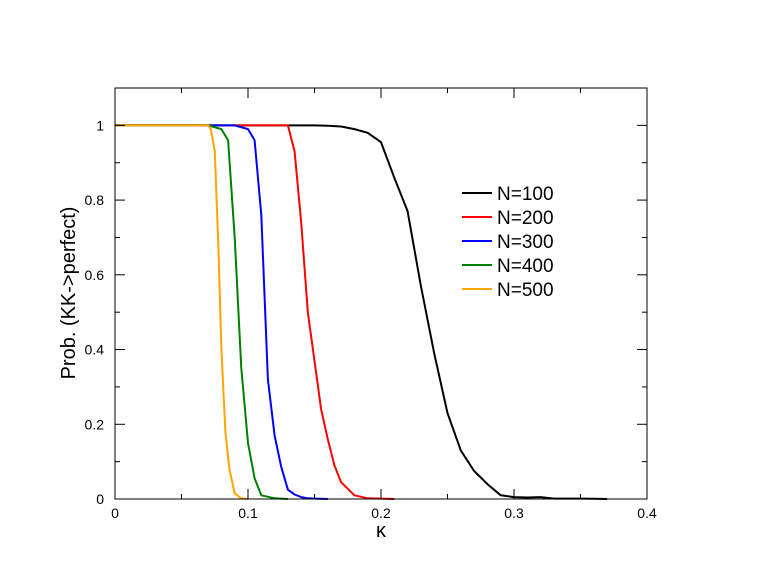 This screenshot has height=588, width=761. I want to click on x-tick-label: 0.1, so click(248, 513).